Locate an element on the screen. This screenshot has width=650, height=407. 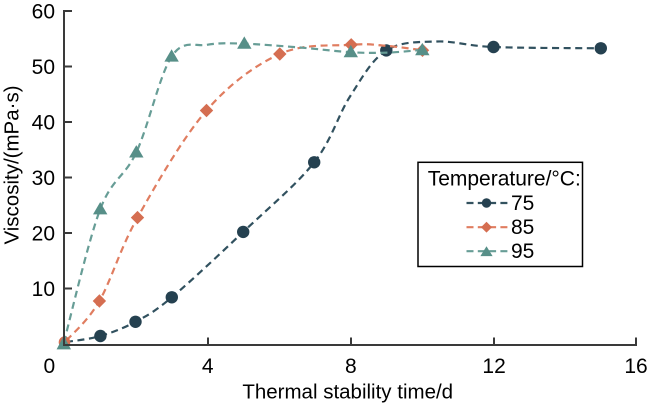
svg-text: Viscosity/(mPa·s) is located at coordinates (12, 164).